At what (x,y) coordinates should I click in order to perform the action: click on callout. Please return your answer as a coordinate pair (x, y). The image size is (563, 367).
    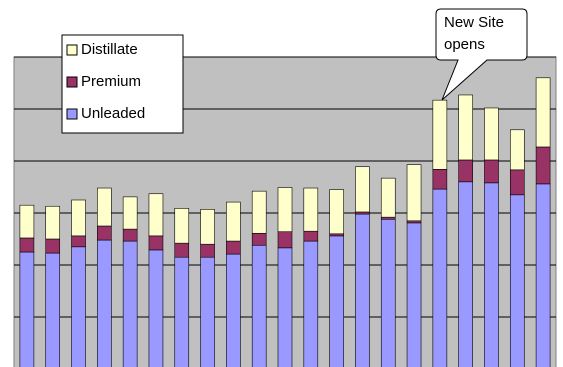
    Looking at the image, I should click on (481, 54).